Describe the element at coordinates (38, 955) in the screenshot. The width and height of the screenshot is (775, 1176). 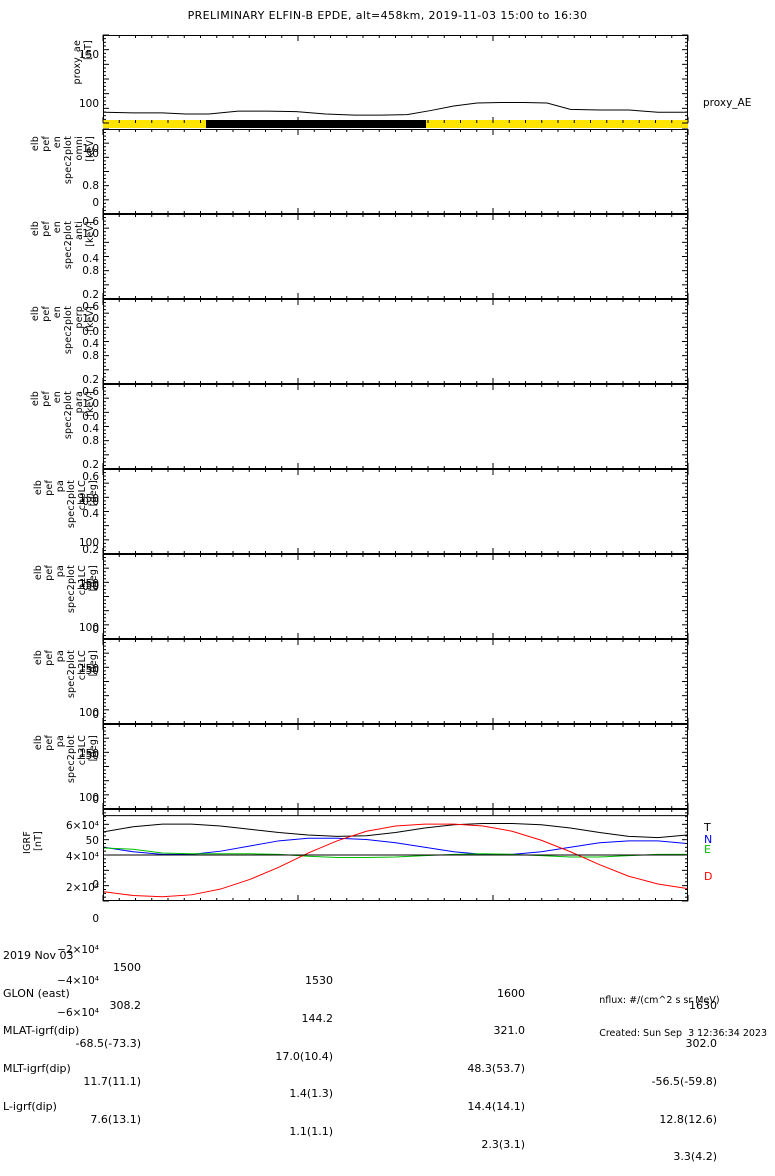
I see `annot-label-date: 2019 Nov 03` at that location.